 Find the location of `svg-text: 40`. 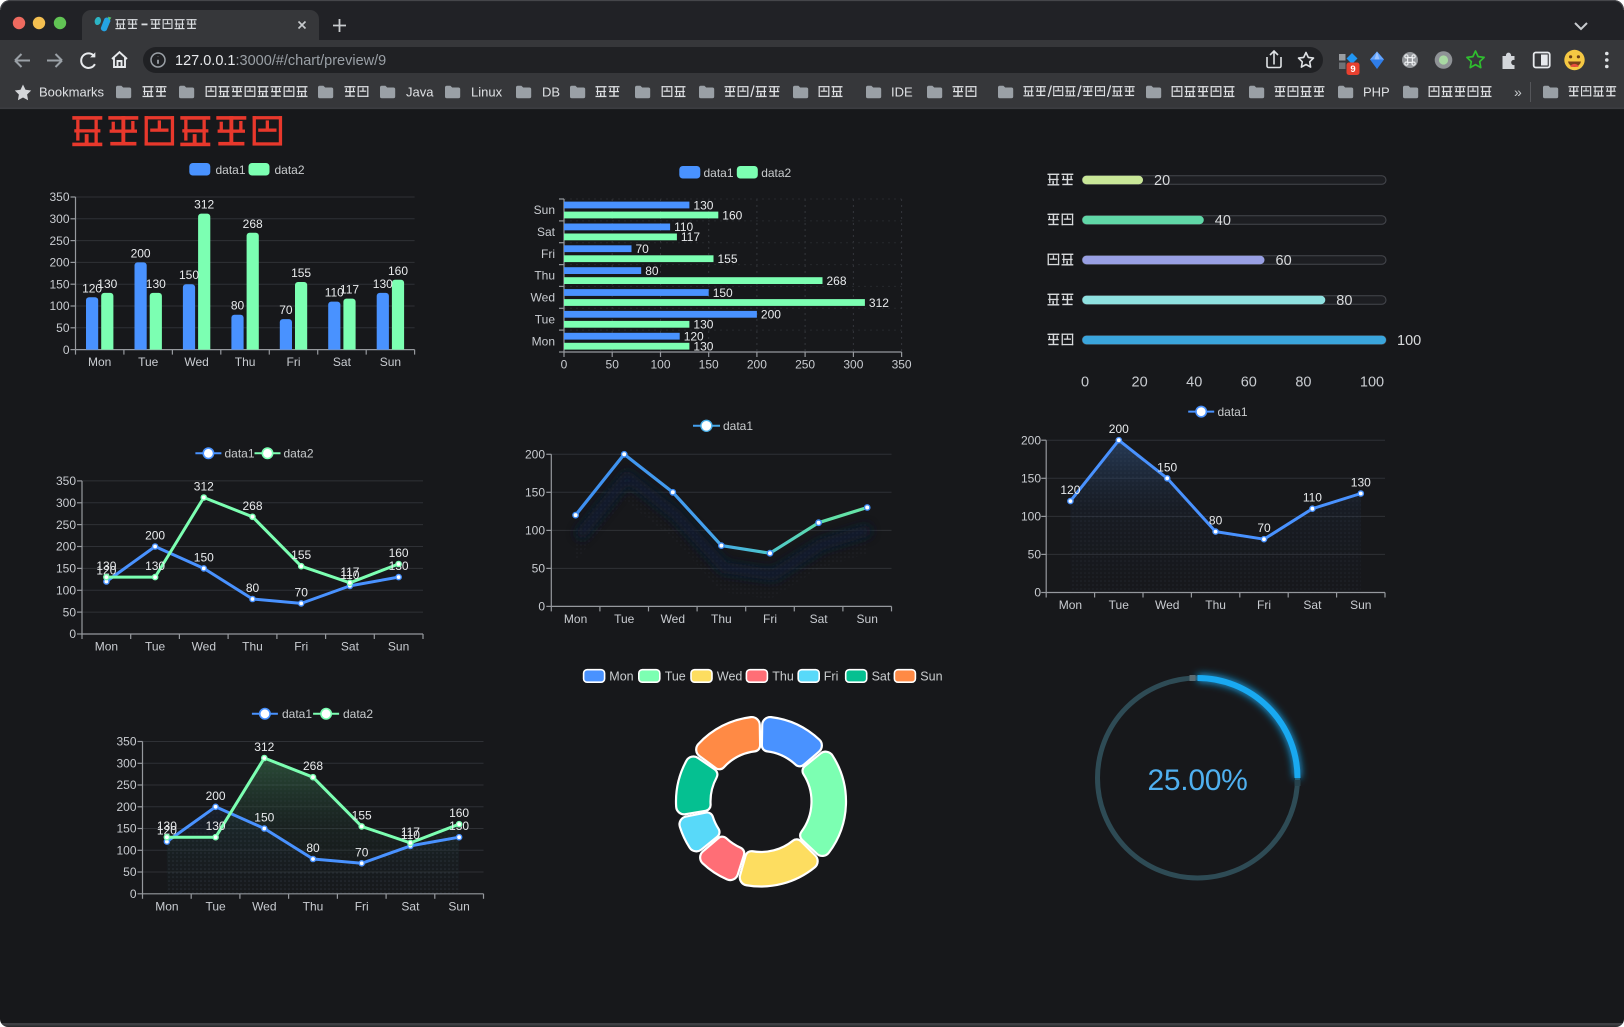

svg-text: 40 is located at coordinates (1194, 383).